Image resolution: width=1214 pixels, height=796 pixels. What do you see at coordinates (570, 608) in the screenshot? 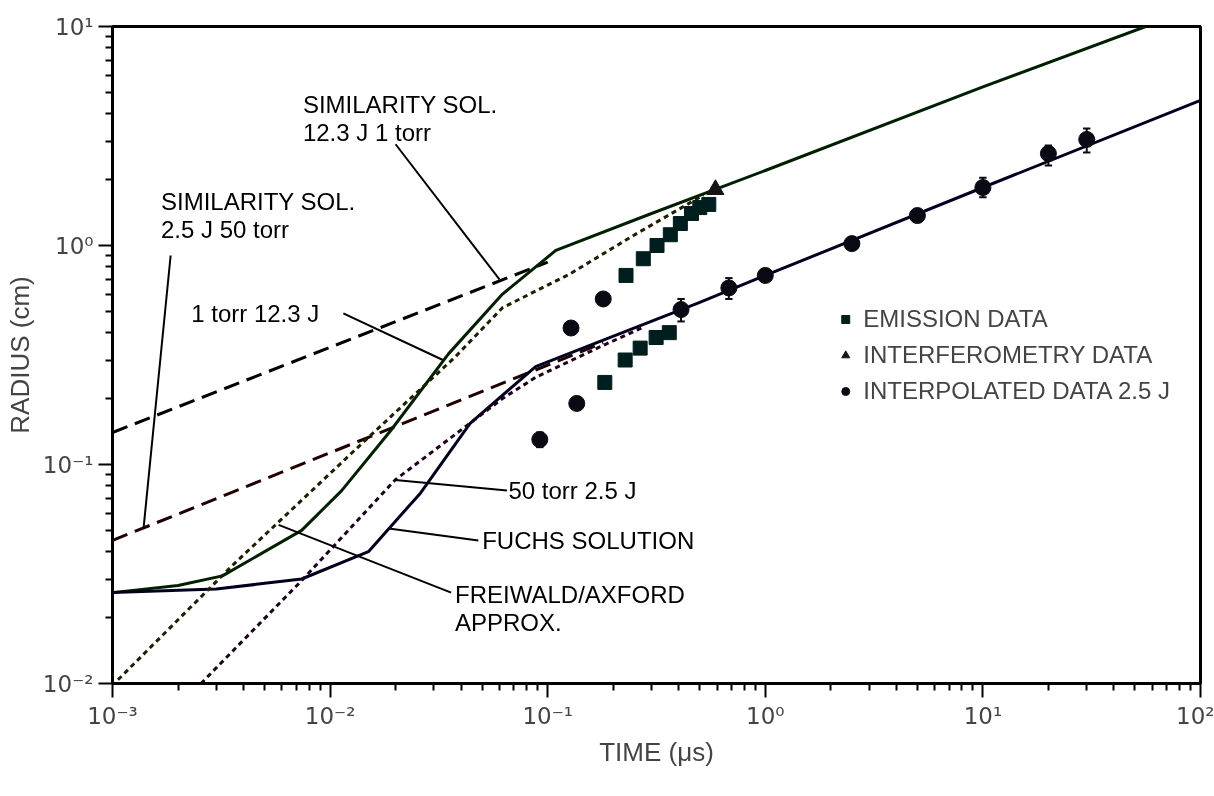
I see `annotation: FREIWALD/AXFORD APPROX.` at bounding box center [570, 608].